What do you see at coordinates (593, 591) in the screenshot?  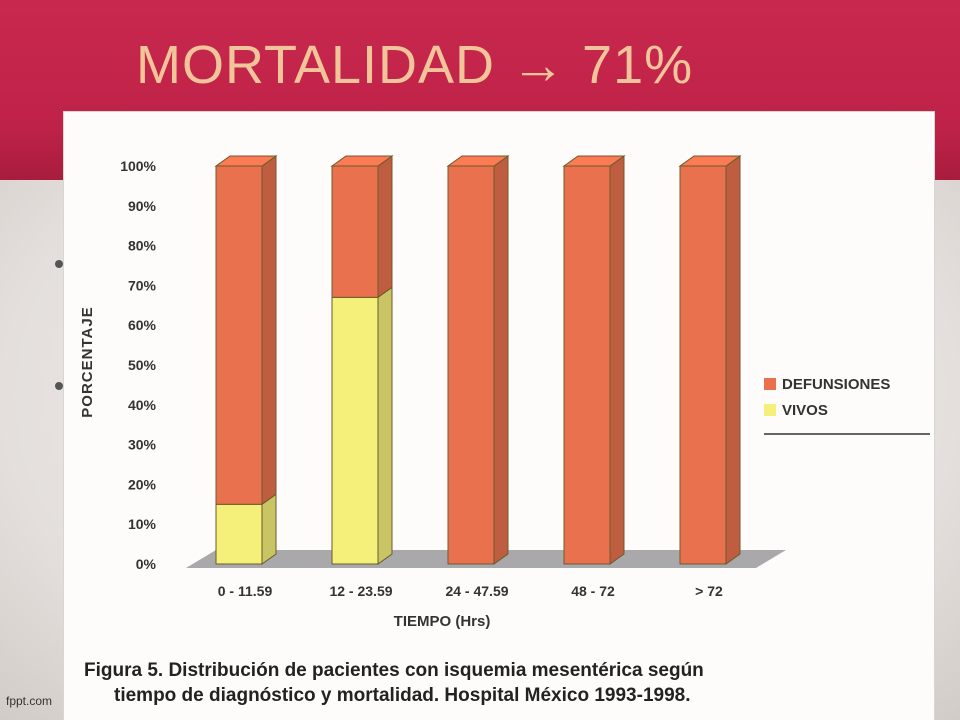 I see `x-tick-label: 48 - 72` at bounding box center [593, 591].